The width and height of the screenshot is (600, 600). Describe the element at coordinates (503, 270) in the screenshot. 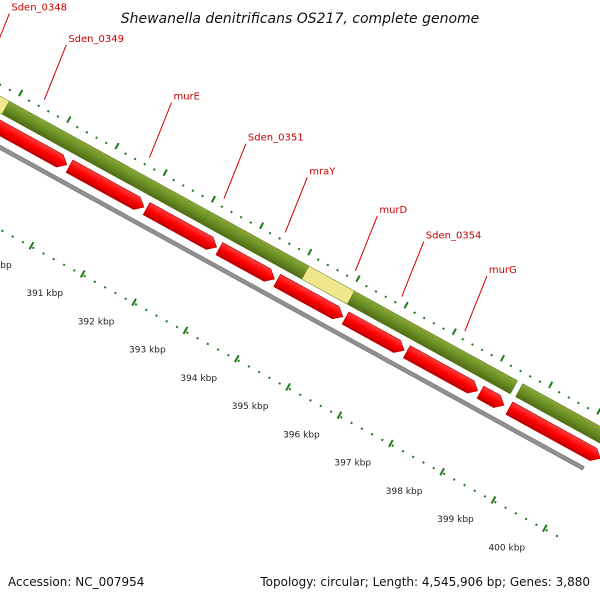

I see `gene-label: murG` at that location.